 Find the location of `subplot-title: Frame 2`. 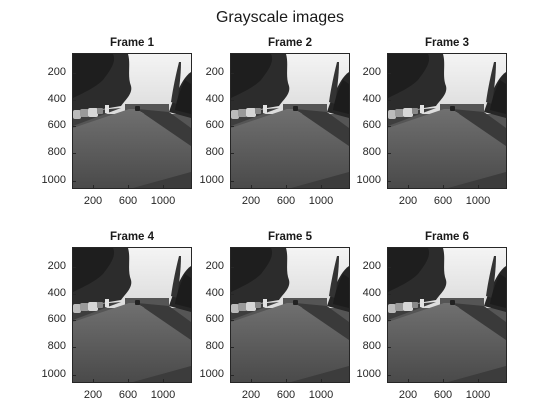

subplot-title: Frame 2 is located at coordinates (290, 43).